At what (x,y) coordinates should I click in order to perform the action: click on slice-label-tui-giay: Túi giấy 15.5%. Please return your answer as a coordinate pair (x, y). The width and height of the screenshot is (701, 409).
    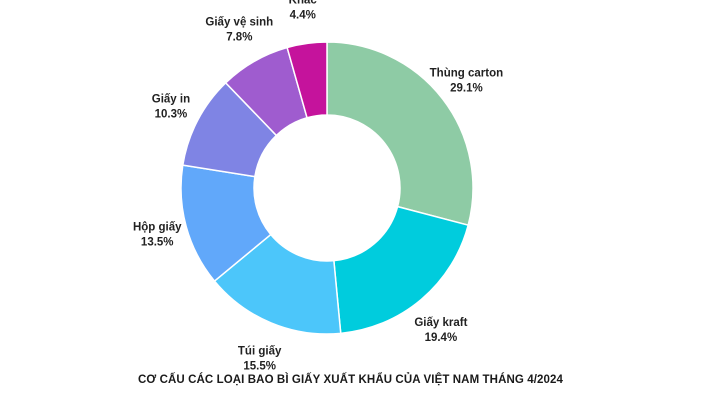
    Looking at the image, I should click on (260, 358).